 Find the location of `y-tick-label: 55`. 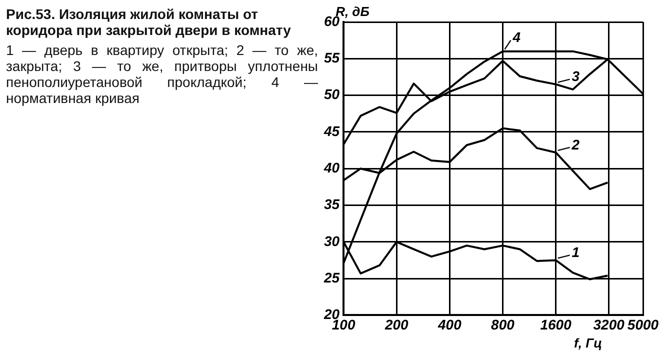

y-tick-label: 55 is located at coordinates (332, 58).